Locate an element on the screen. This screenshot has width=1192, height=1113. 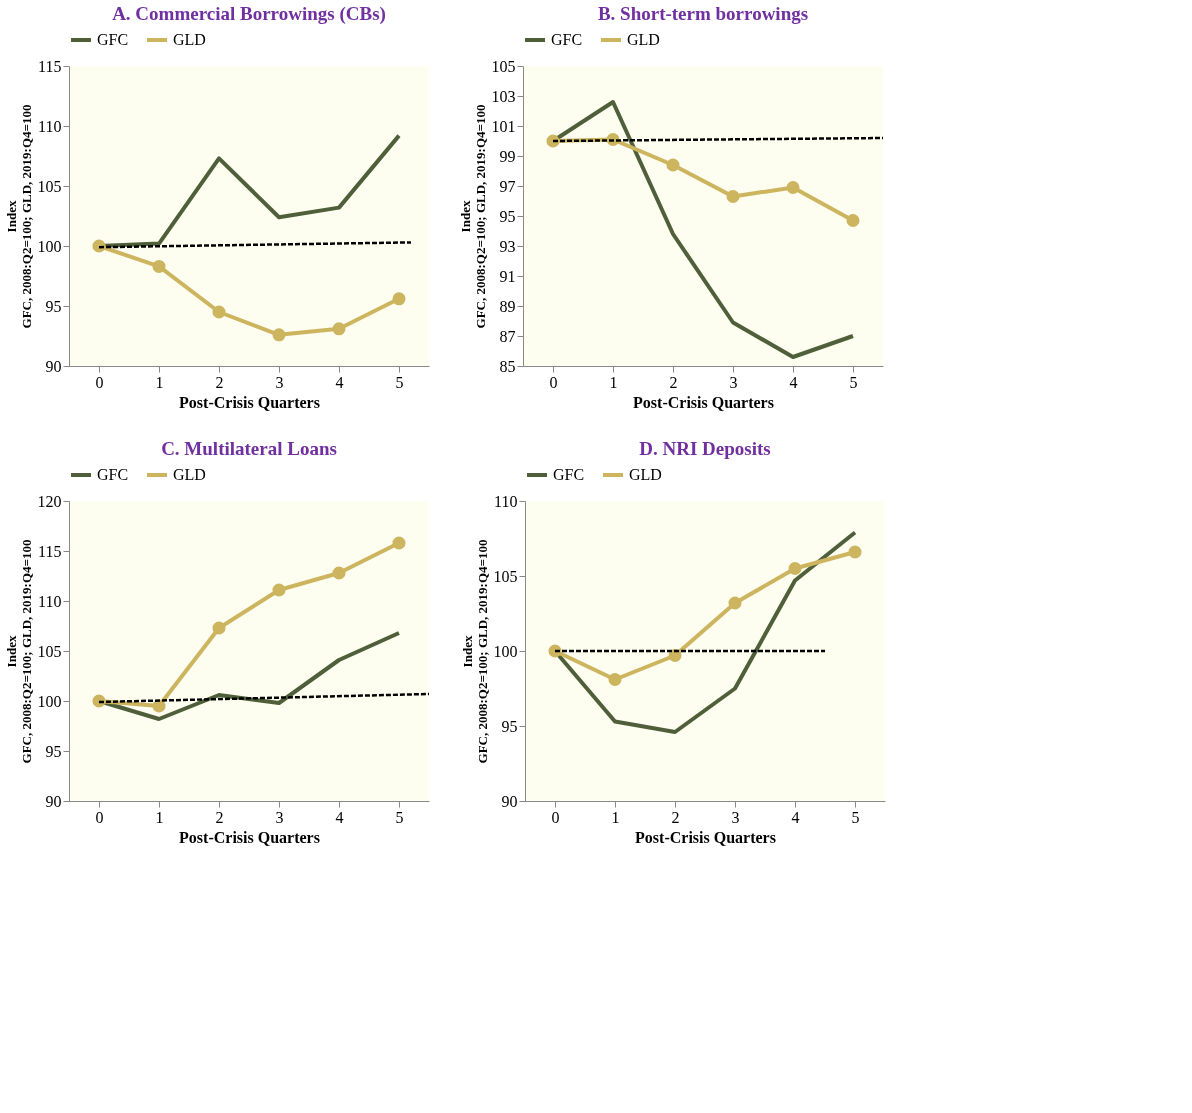
chart-title: C. Multilateral Loans is located at coordinates (249, 448).